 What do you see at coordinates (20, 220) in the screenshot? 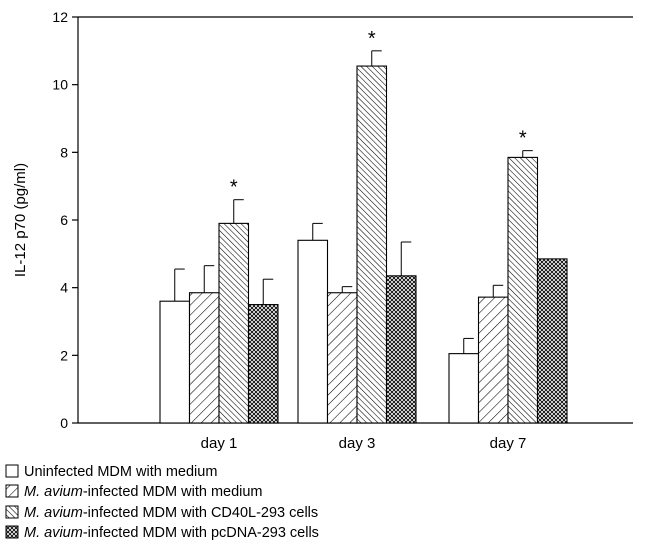
I see `y-axis-title: IL-12 p70 (pg/ml)` at bounding box center [20, 220].